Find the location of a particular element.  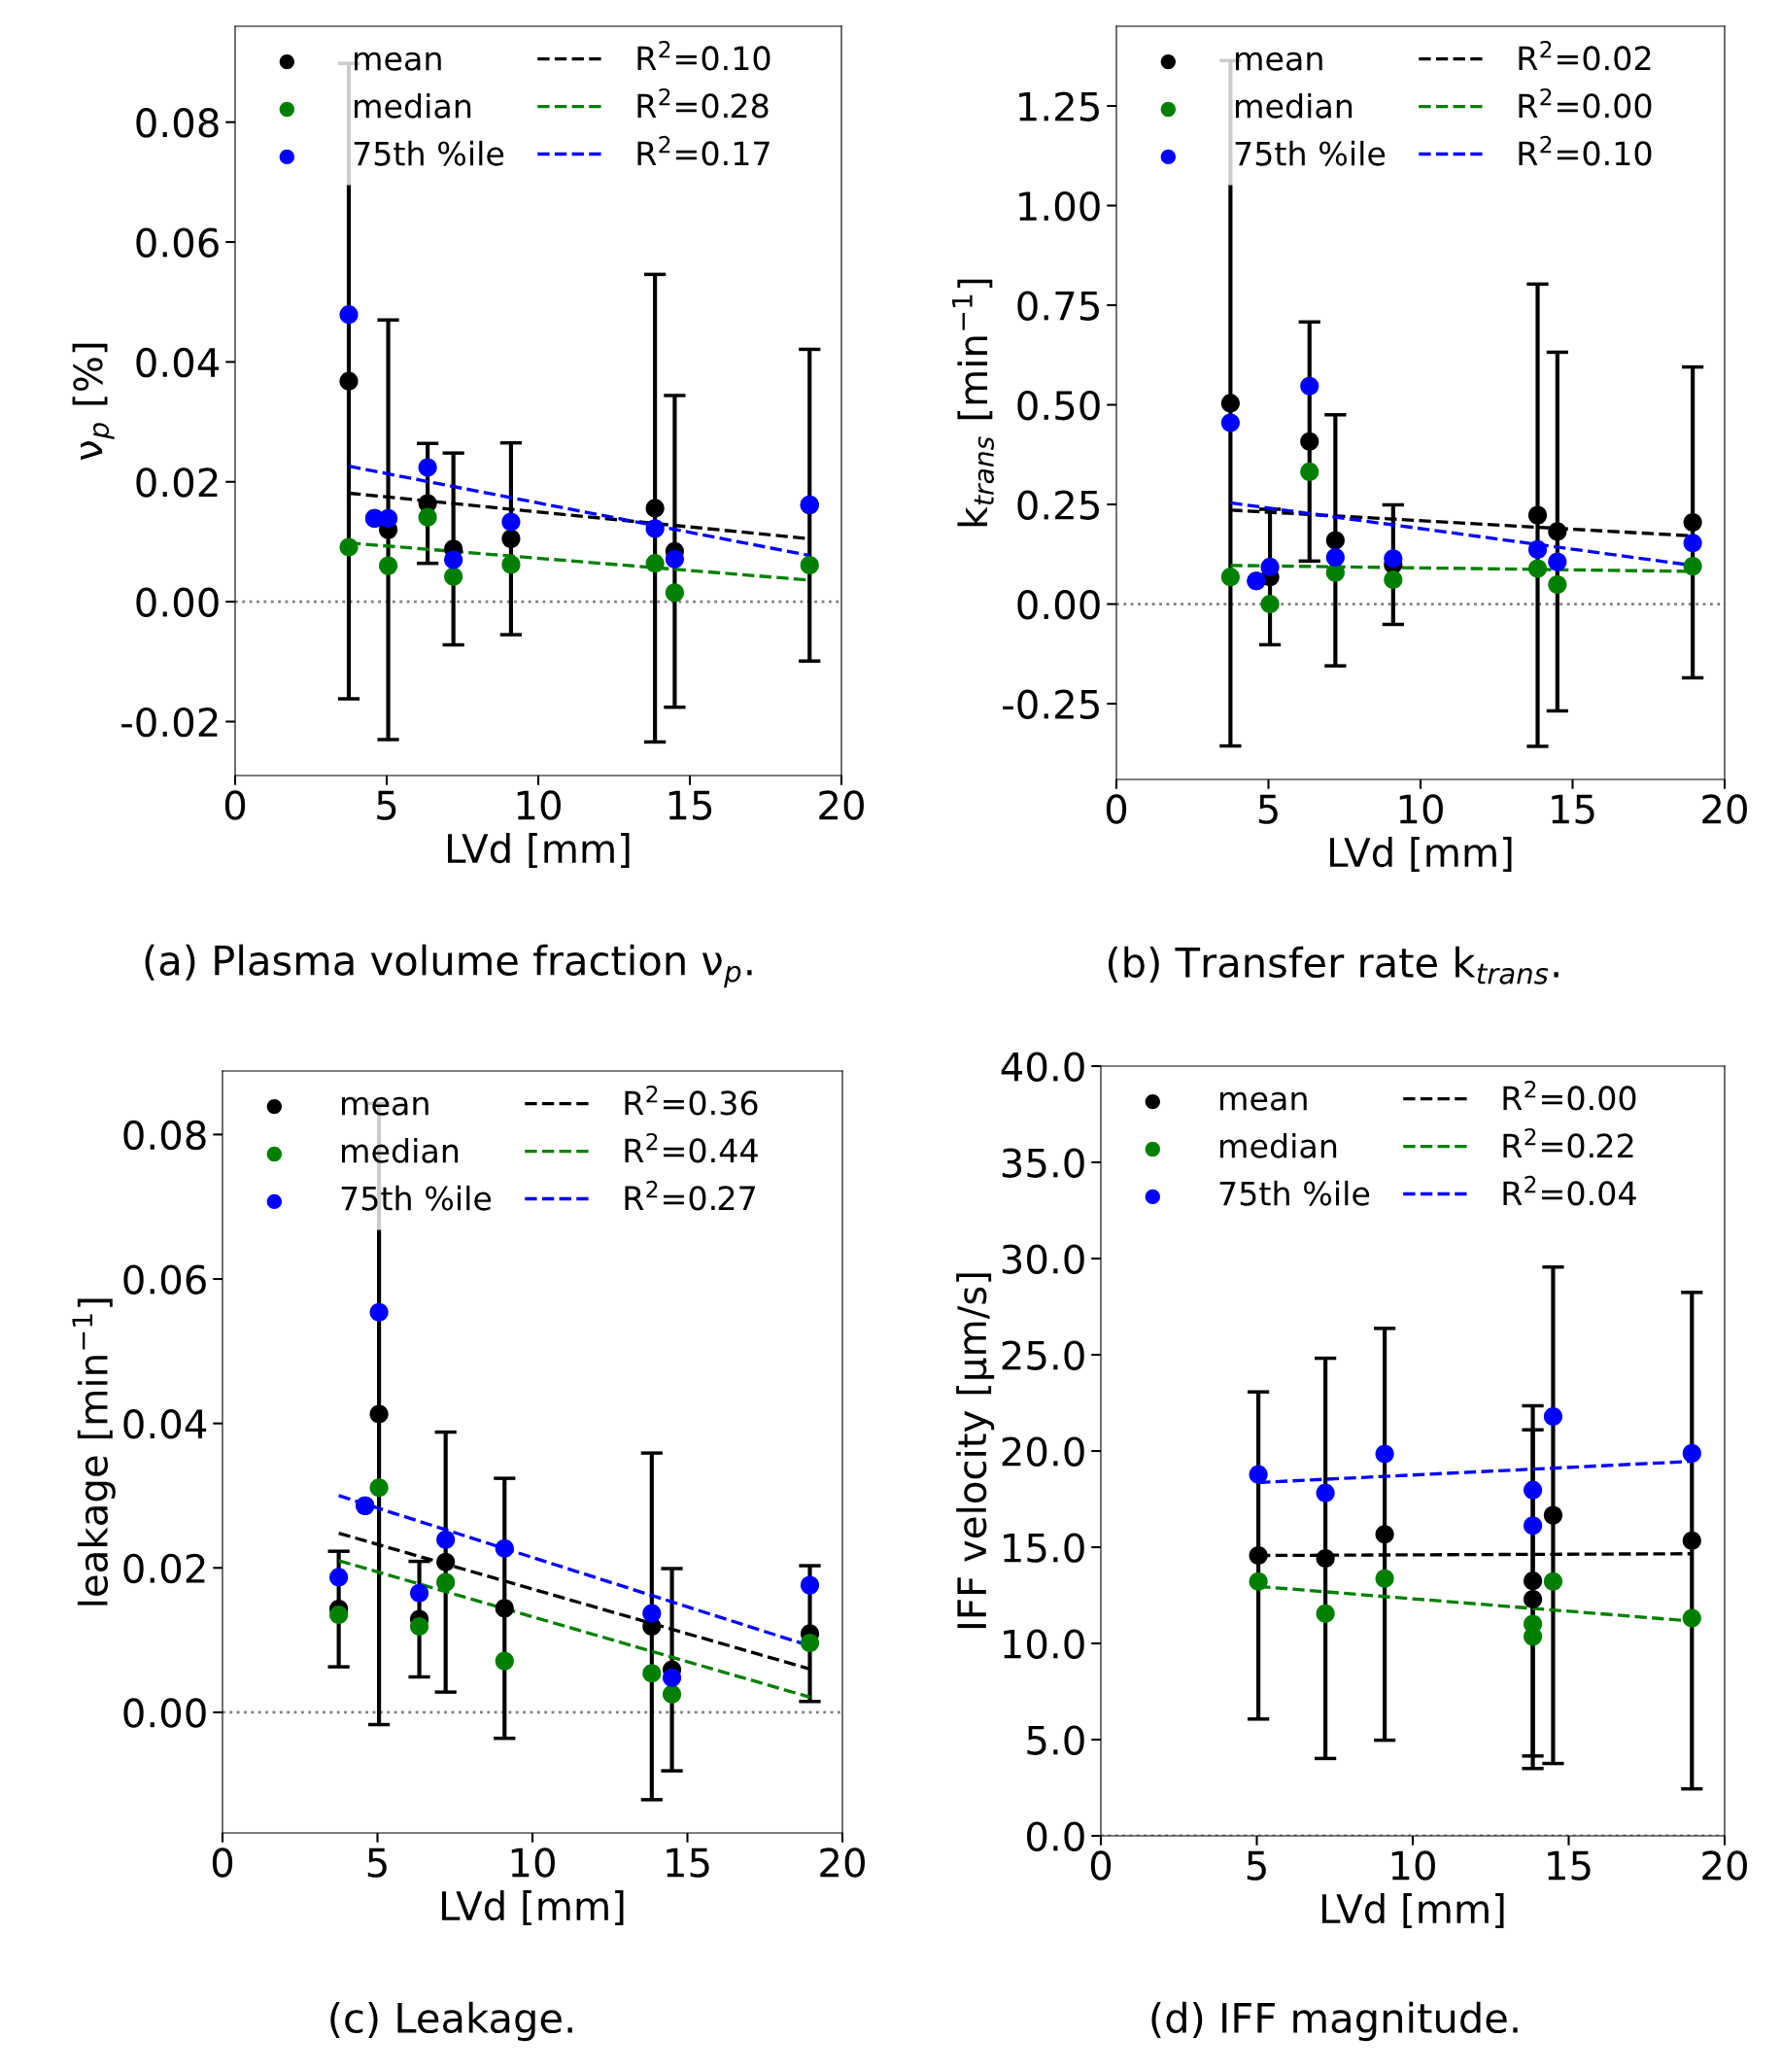

legend-label: R$^{2}$=0.27 is located at coordinates (690, 1195).